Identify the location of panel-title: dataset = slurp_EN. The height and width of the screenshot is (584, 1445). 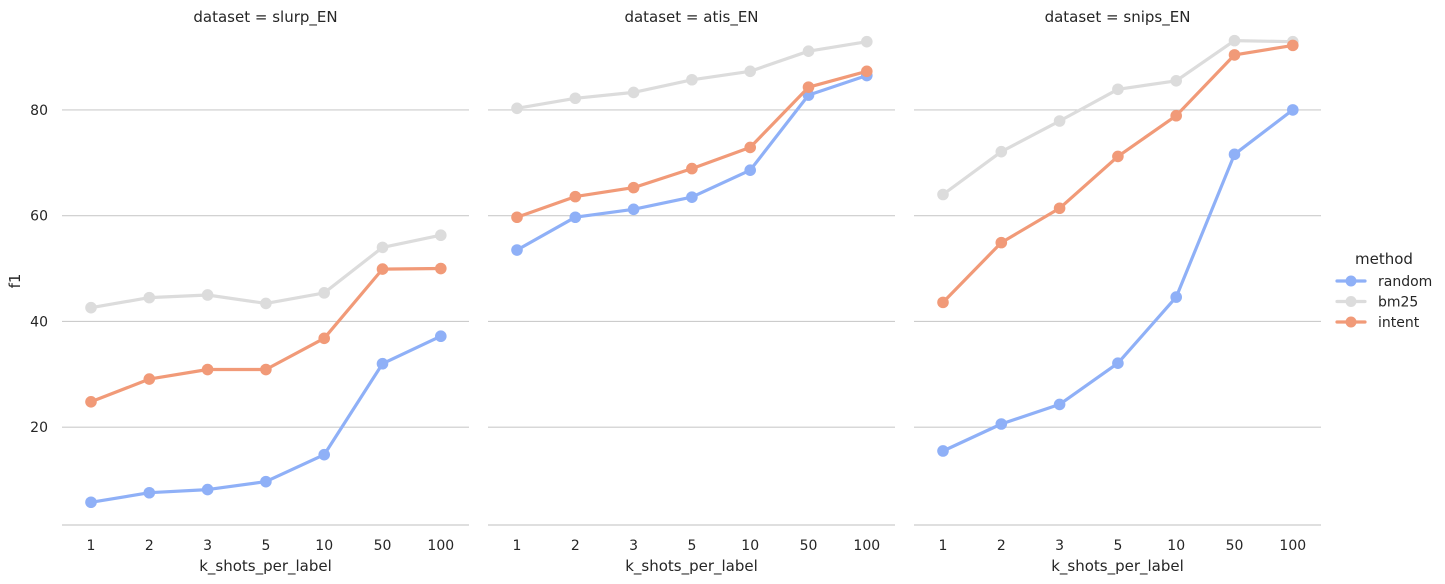
(265, 17).